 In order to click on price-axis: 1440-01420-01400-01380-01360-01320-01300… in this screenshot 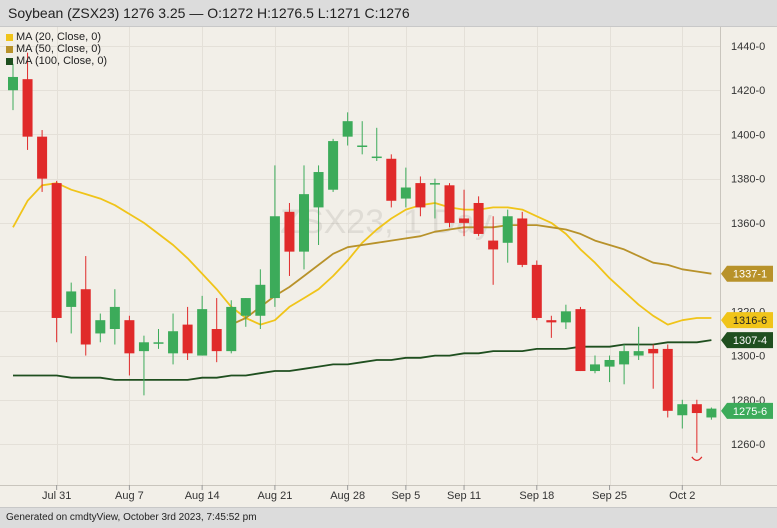, I will do `click(748, 246)`.